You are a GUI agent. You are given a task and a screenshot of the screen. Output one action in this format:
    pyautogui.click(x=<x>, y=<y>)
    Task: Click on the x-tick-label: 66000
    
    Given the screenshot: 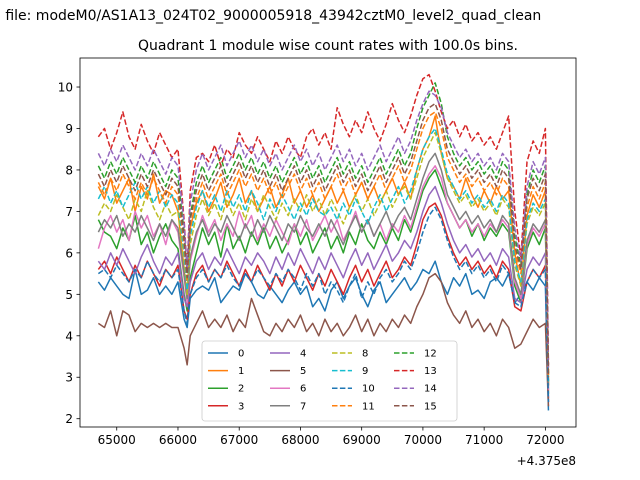 What is the action you would take?
    pyautogui.click(x=178, y=440)
    